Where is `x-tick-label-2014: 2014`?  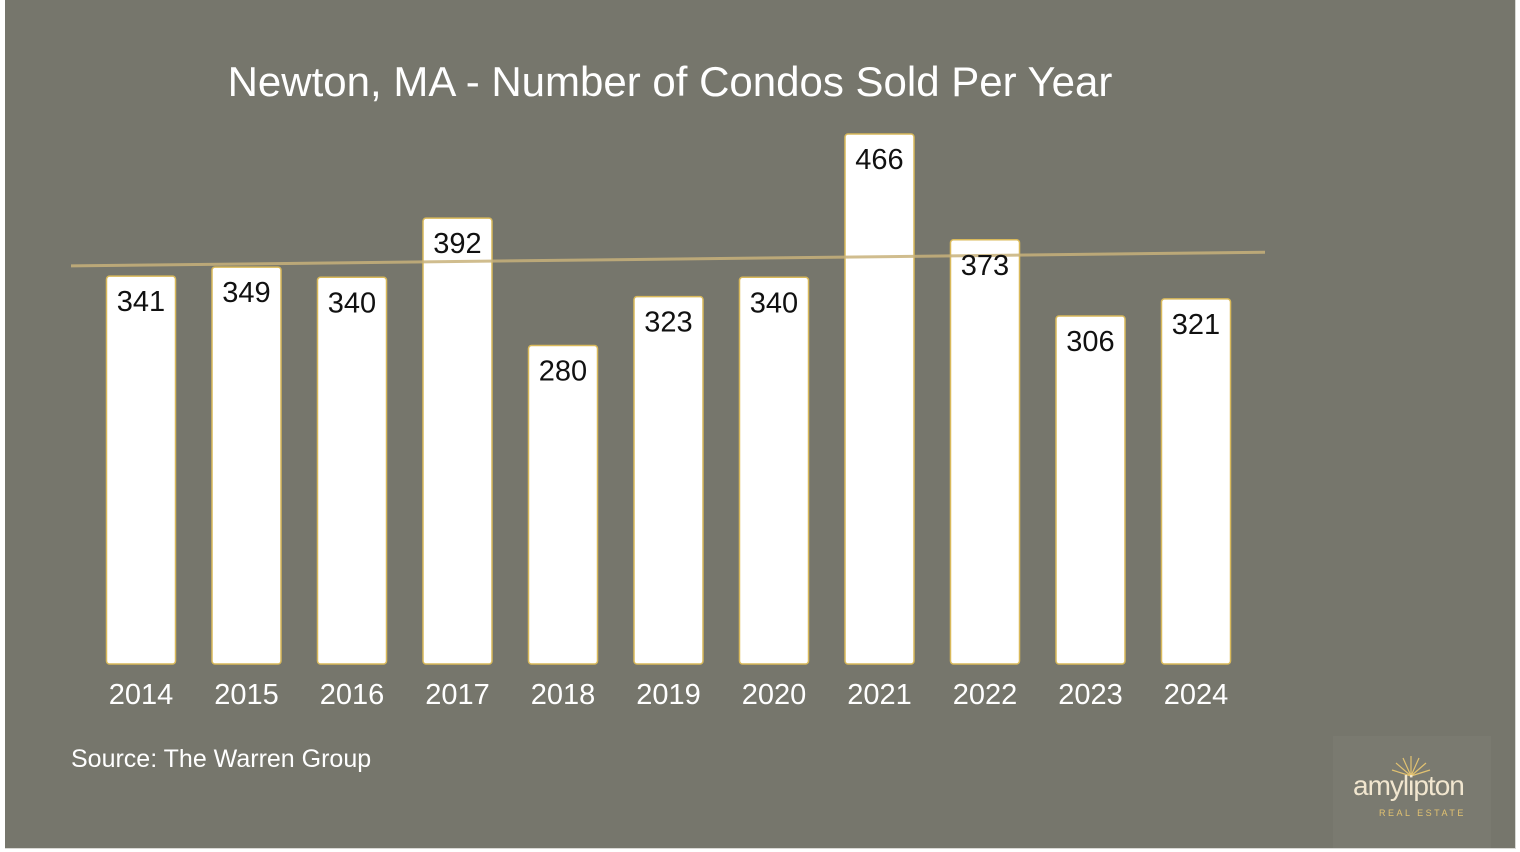 x-tick-label-2014: 2014 is located at coordinates (141, 695).